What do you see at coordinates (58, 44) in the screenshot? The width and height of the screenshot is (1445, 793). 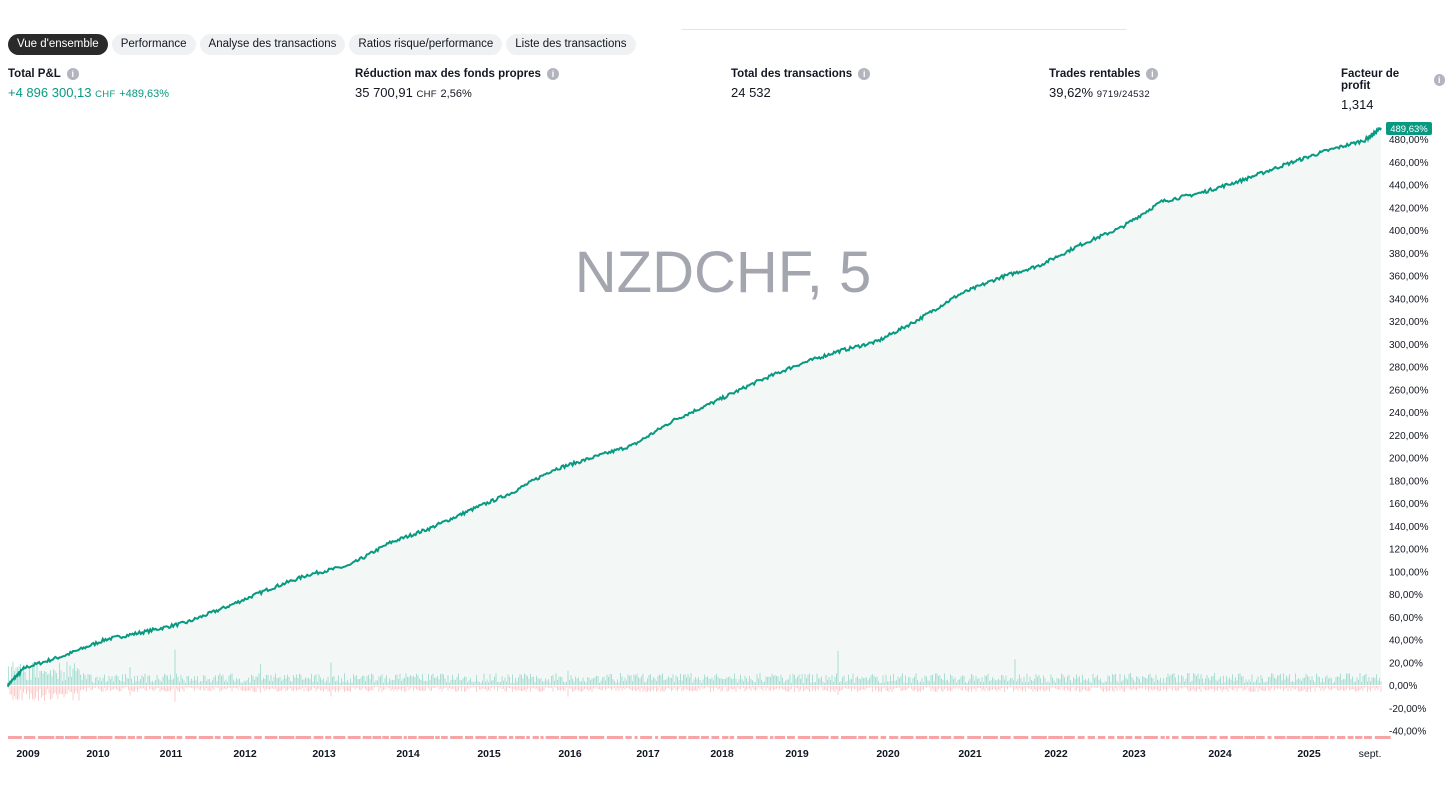 I see `tab-overview: Vue d'ensemble` at bounding box center [58, 44].